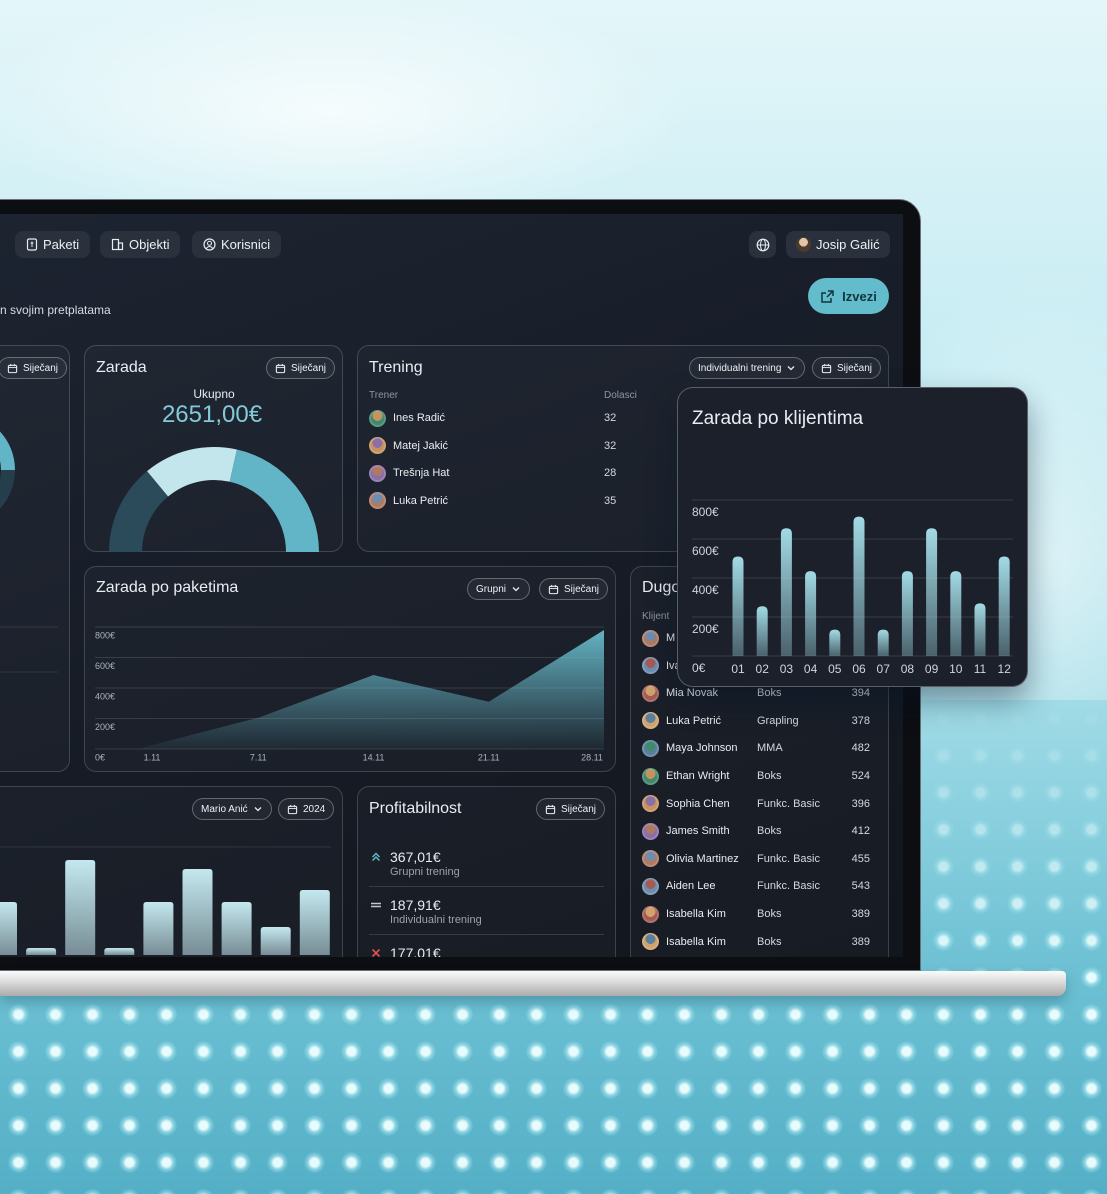 This screenshot has width=1107, height=1194. What do you see at coordinates (396, 367) in the screenshot?
I see `card-title: Trening` at bounding box center [396, 367].